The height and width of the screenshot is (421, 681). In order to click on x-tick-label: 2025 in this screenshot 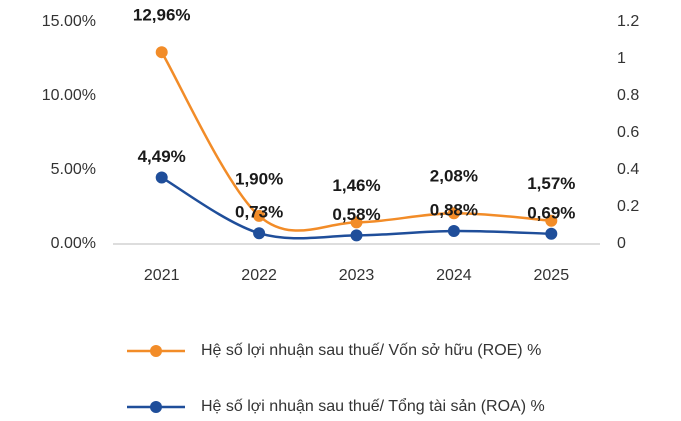, I will do `click(552, 275)`.